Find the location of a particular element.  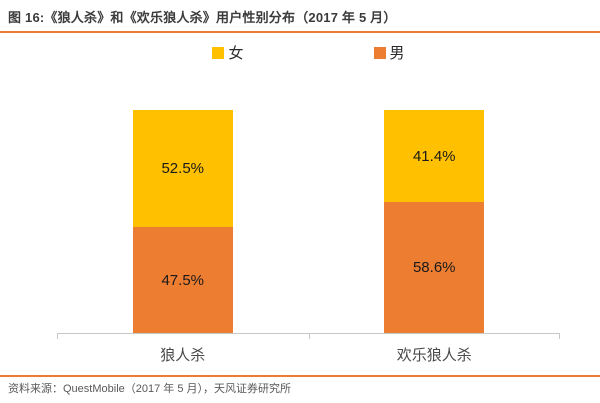

legend-item-male: 男 is located at coordinates (389, 52).